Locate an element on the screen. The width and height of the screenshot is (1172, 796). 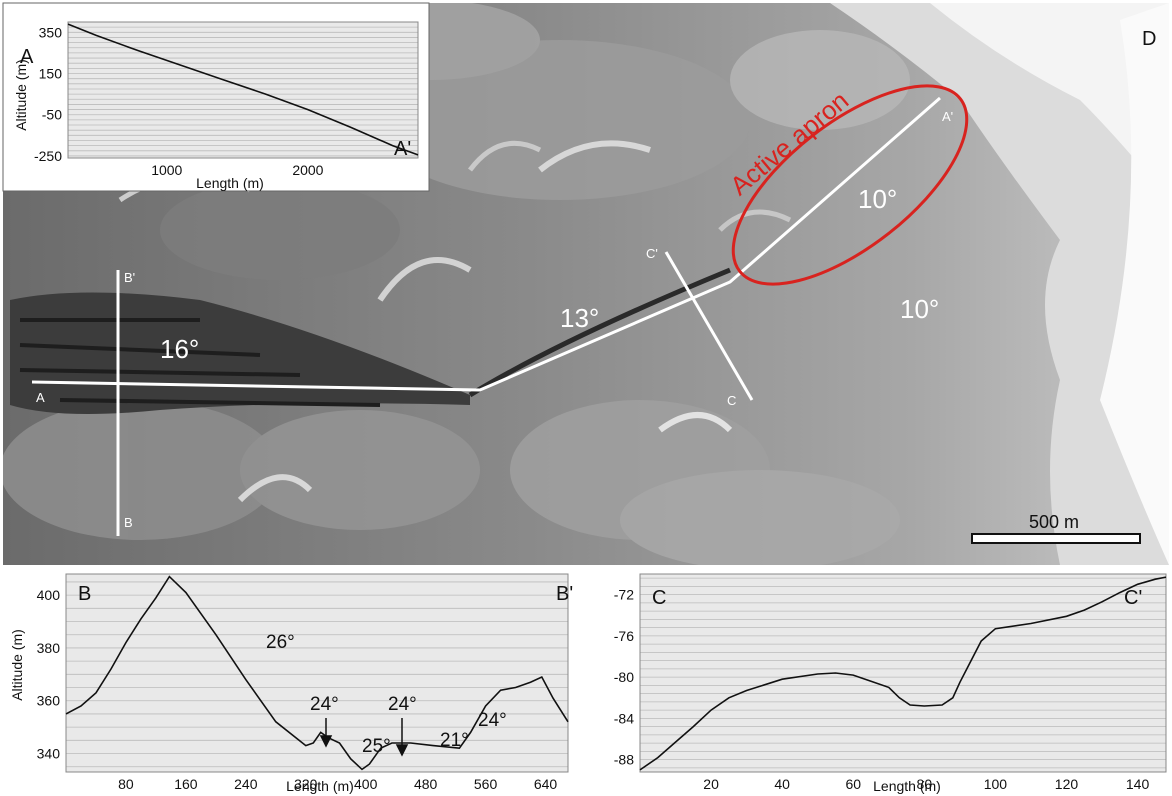
chart-A: 350 150 -50 -250 1000 2000 is located at coordinates (226, 99).